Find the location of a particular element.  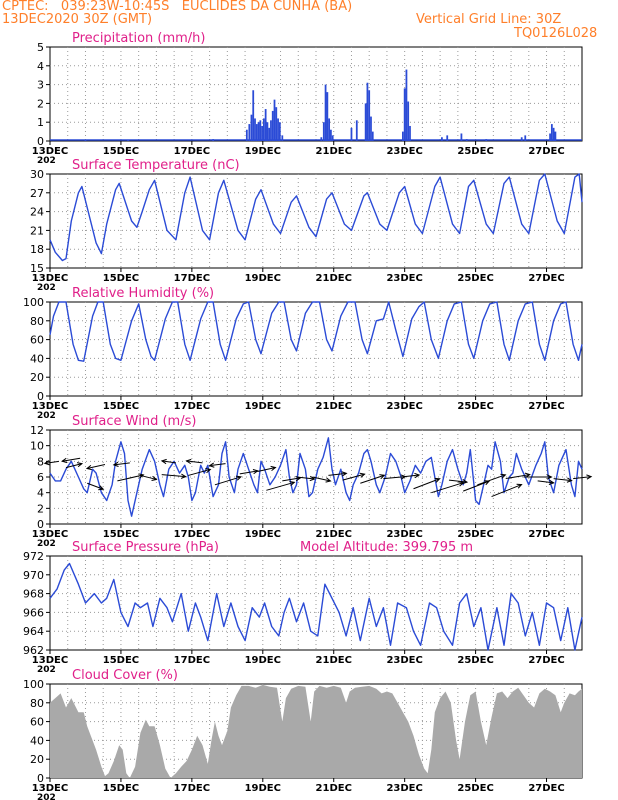

y-tick-label: 6 is located at coordinates (40, 477).